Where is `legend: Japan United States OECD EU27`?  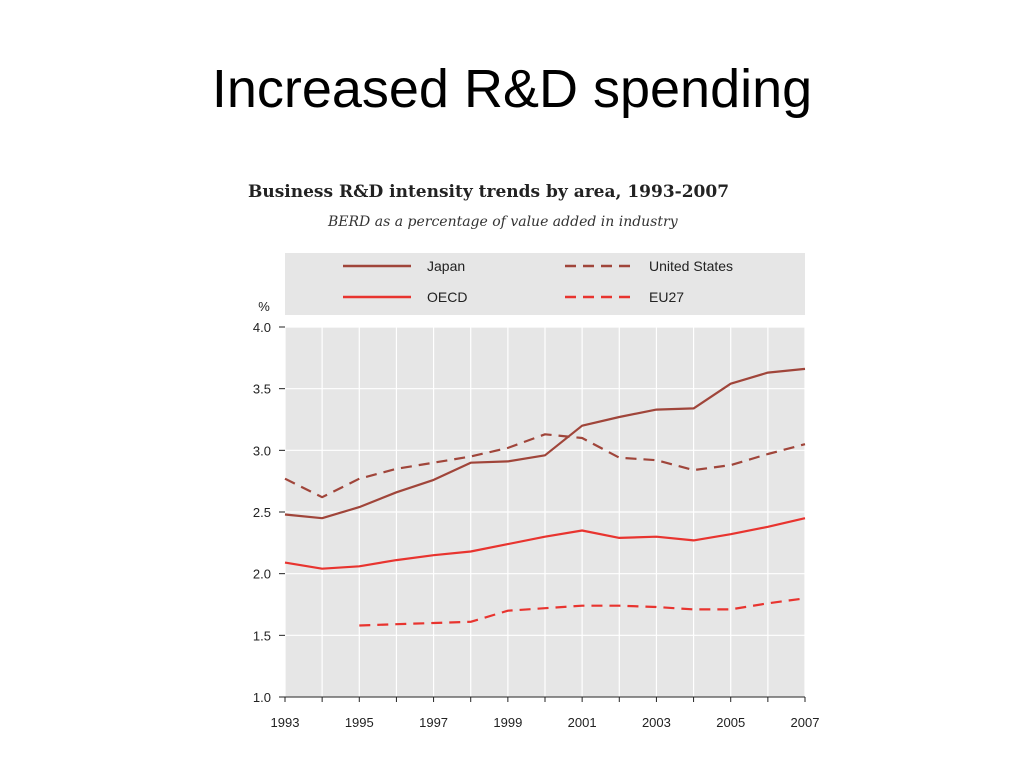
legend: Japan United States OECD EU27 is located at coordinates (538, 281).